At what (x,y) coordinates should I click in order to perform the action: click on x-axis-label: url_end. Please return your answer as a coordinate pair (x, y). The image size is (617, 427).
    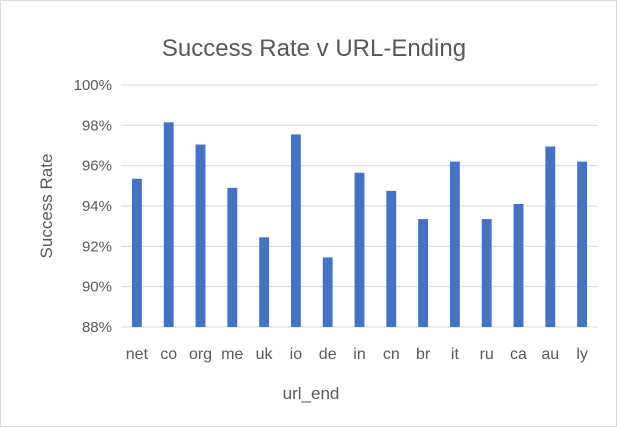
    Looking at the image, I should click on (311, 393).